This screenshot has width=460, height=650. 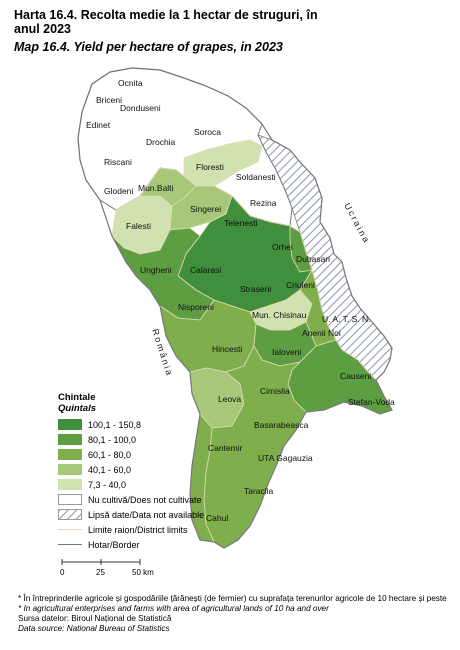 What do you see at coordinates (285, 458) in the screenshot?
I see `region-label-uta-gagauzia: UTA Gagauzia` at bounding box center [285, 458].